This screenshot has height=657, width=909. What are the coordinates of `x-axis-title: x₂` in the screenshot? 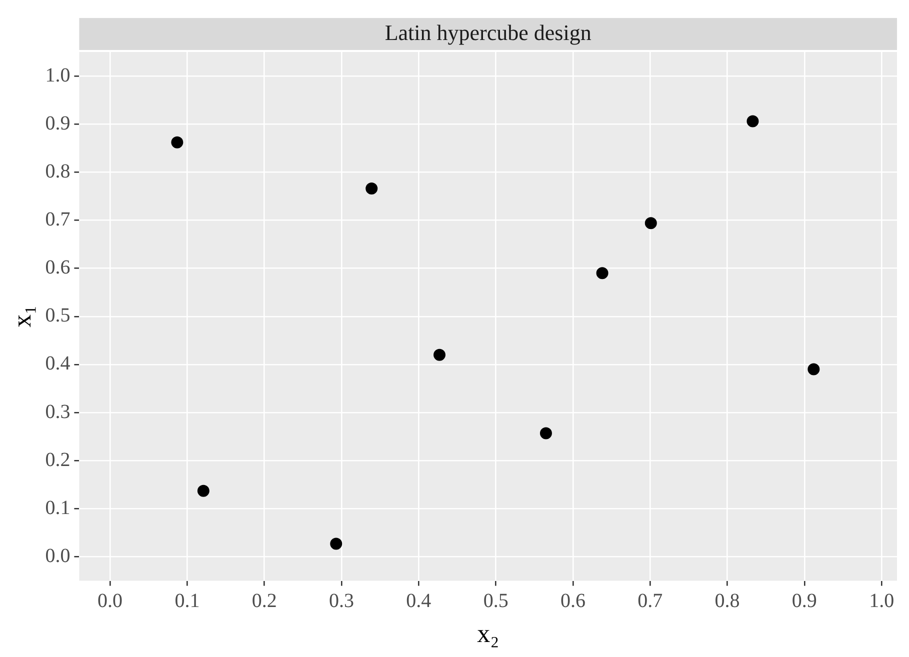 It's located at (488, 633).